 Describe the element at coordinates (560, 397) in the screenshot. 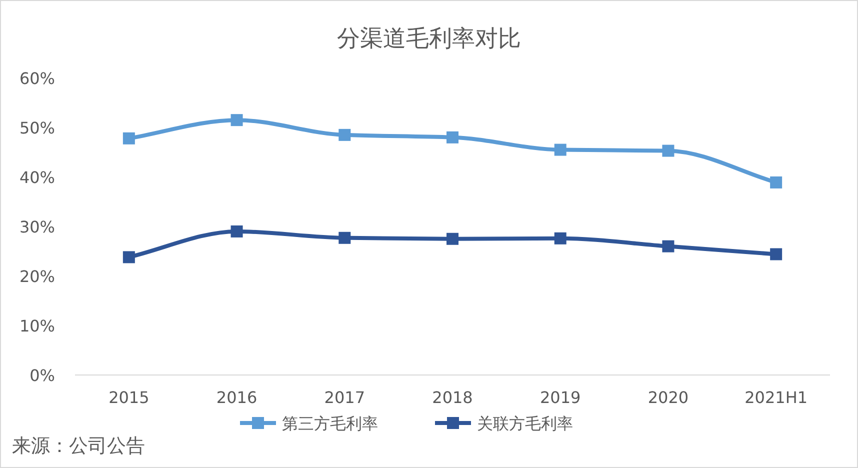

I see `x-tick-label: 2019` at that location.